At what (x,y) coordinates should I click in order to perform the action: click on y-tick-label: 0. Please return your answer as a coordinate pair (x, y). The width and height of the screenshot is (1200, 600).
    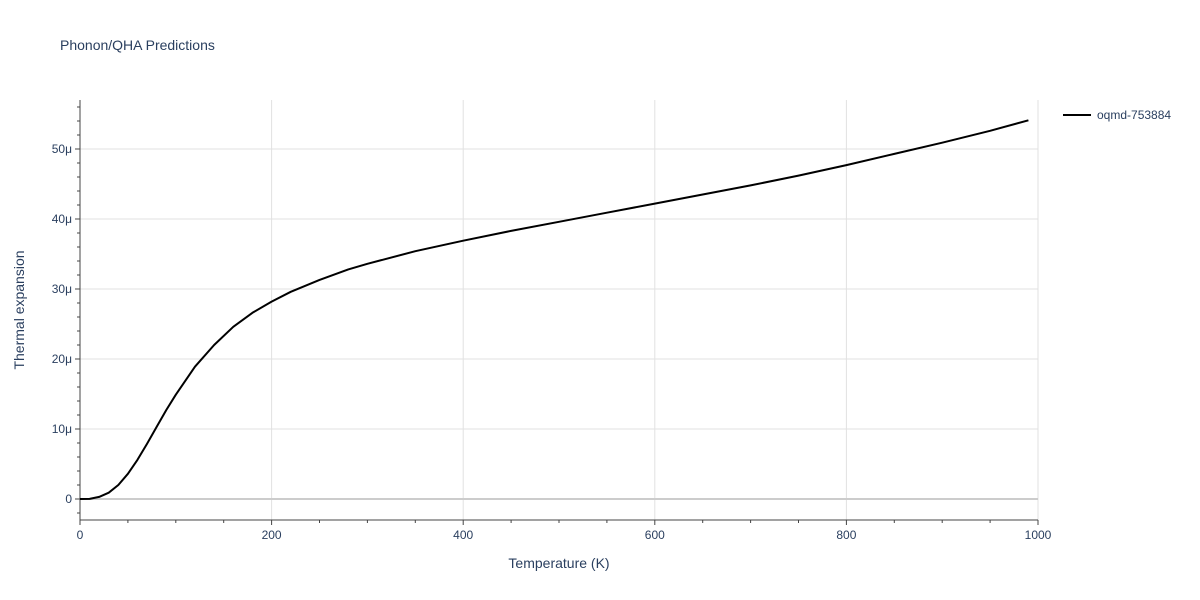
    Looking at the image, I should click on (68, 499).